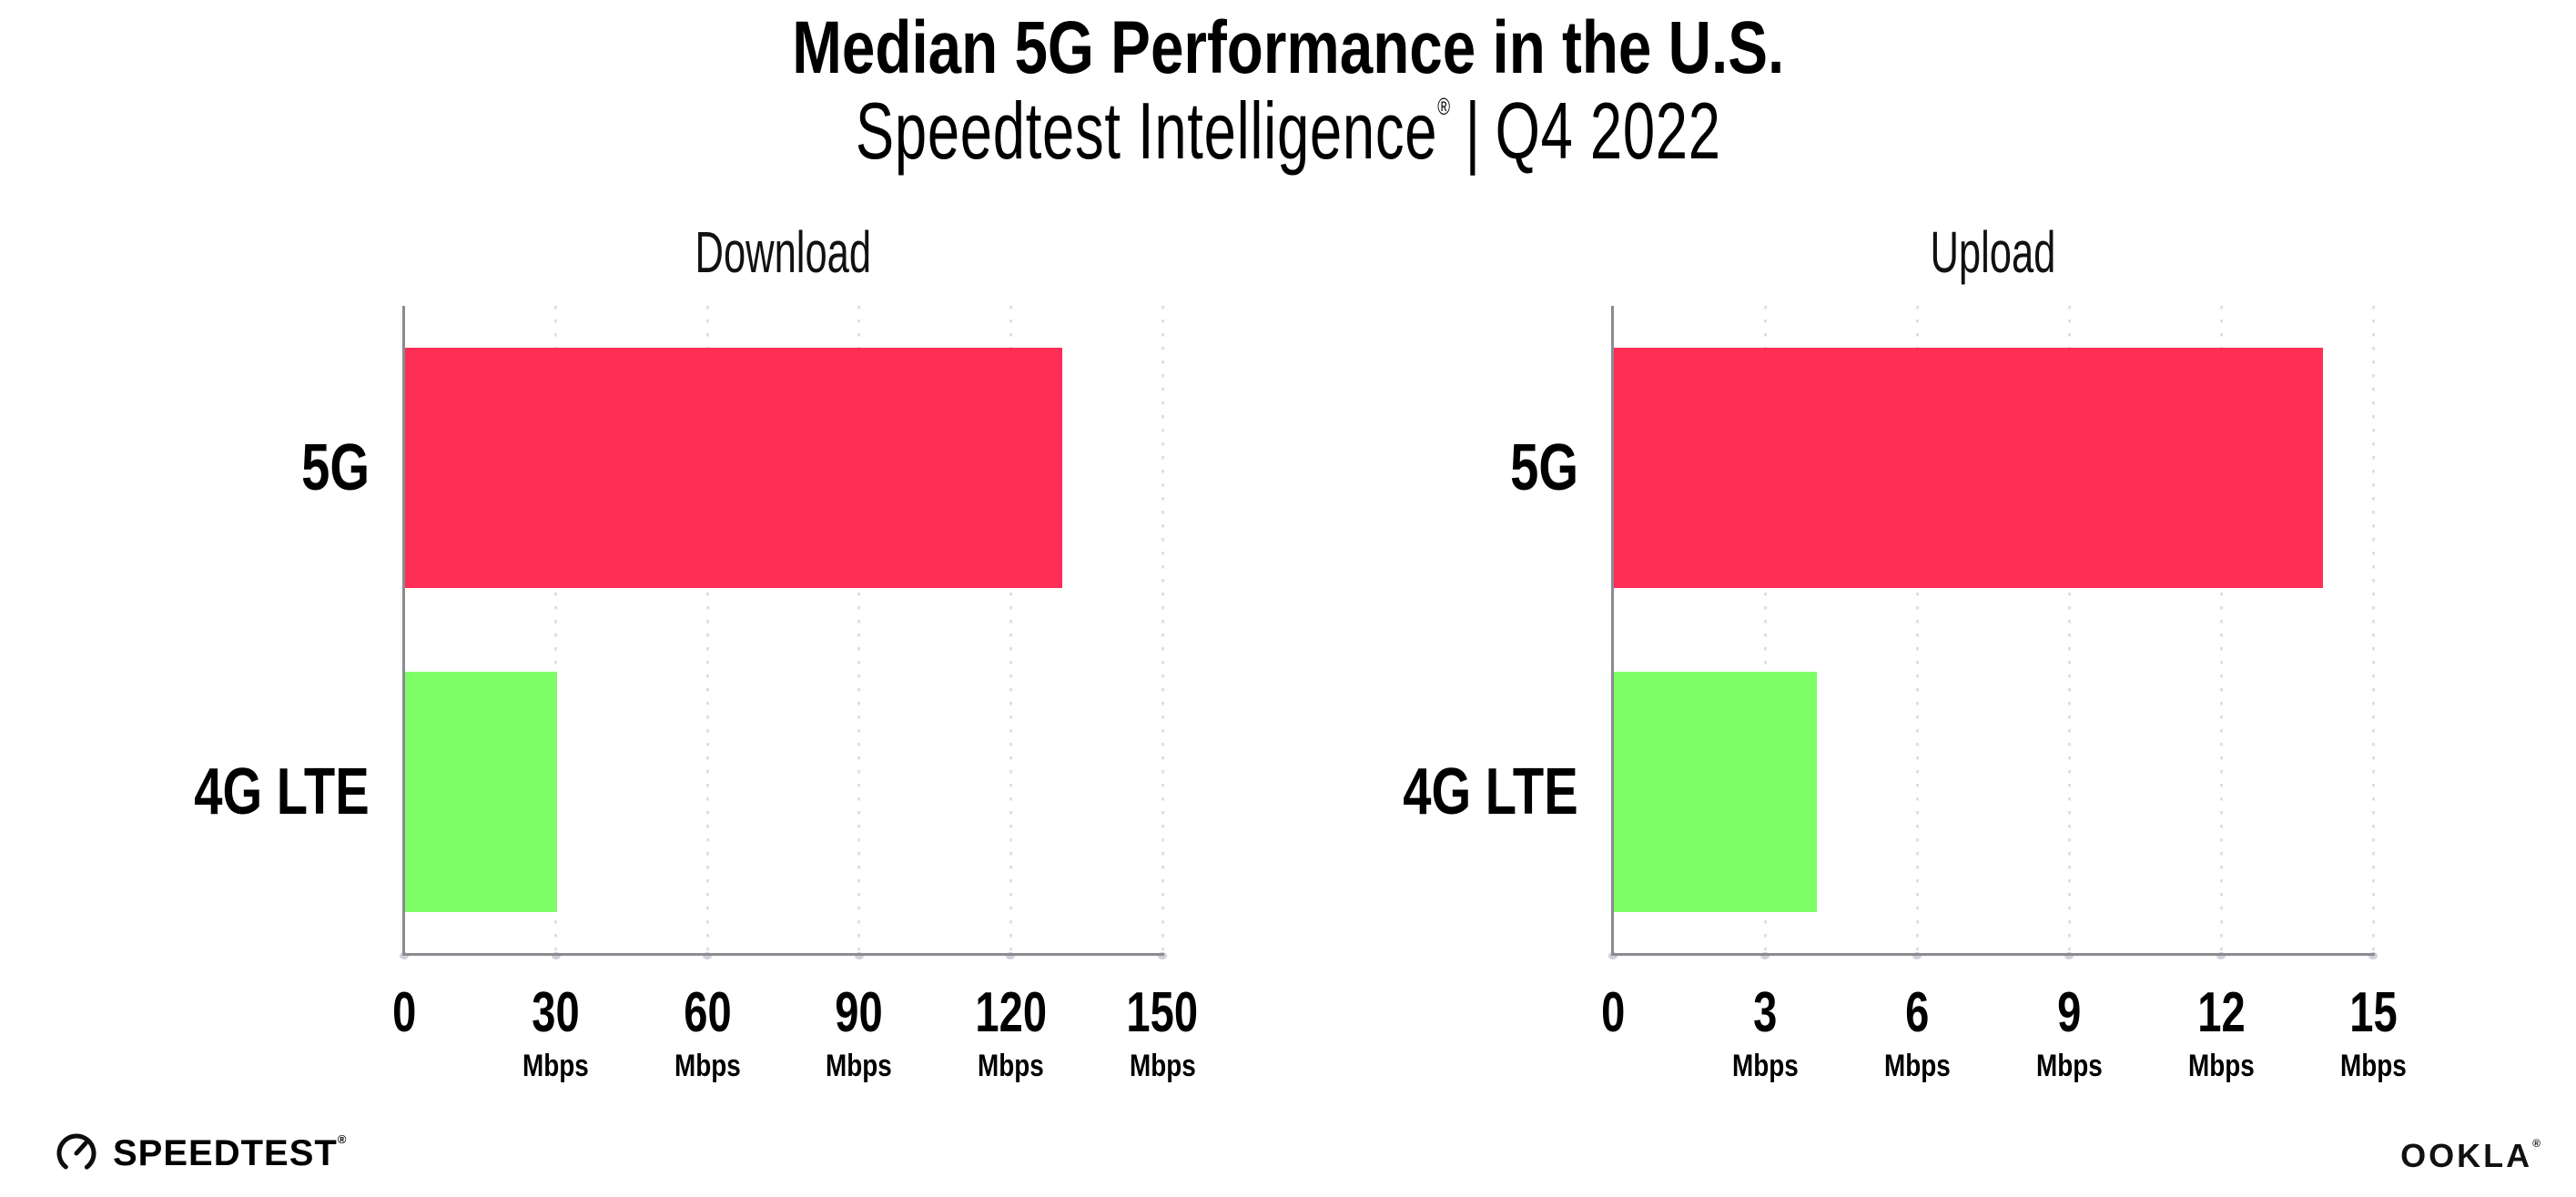 The height and width of the screenshot is (1197, 2576). I want to click on x-tick-label: 30 Mbps, so click(555, 1032).